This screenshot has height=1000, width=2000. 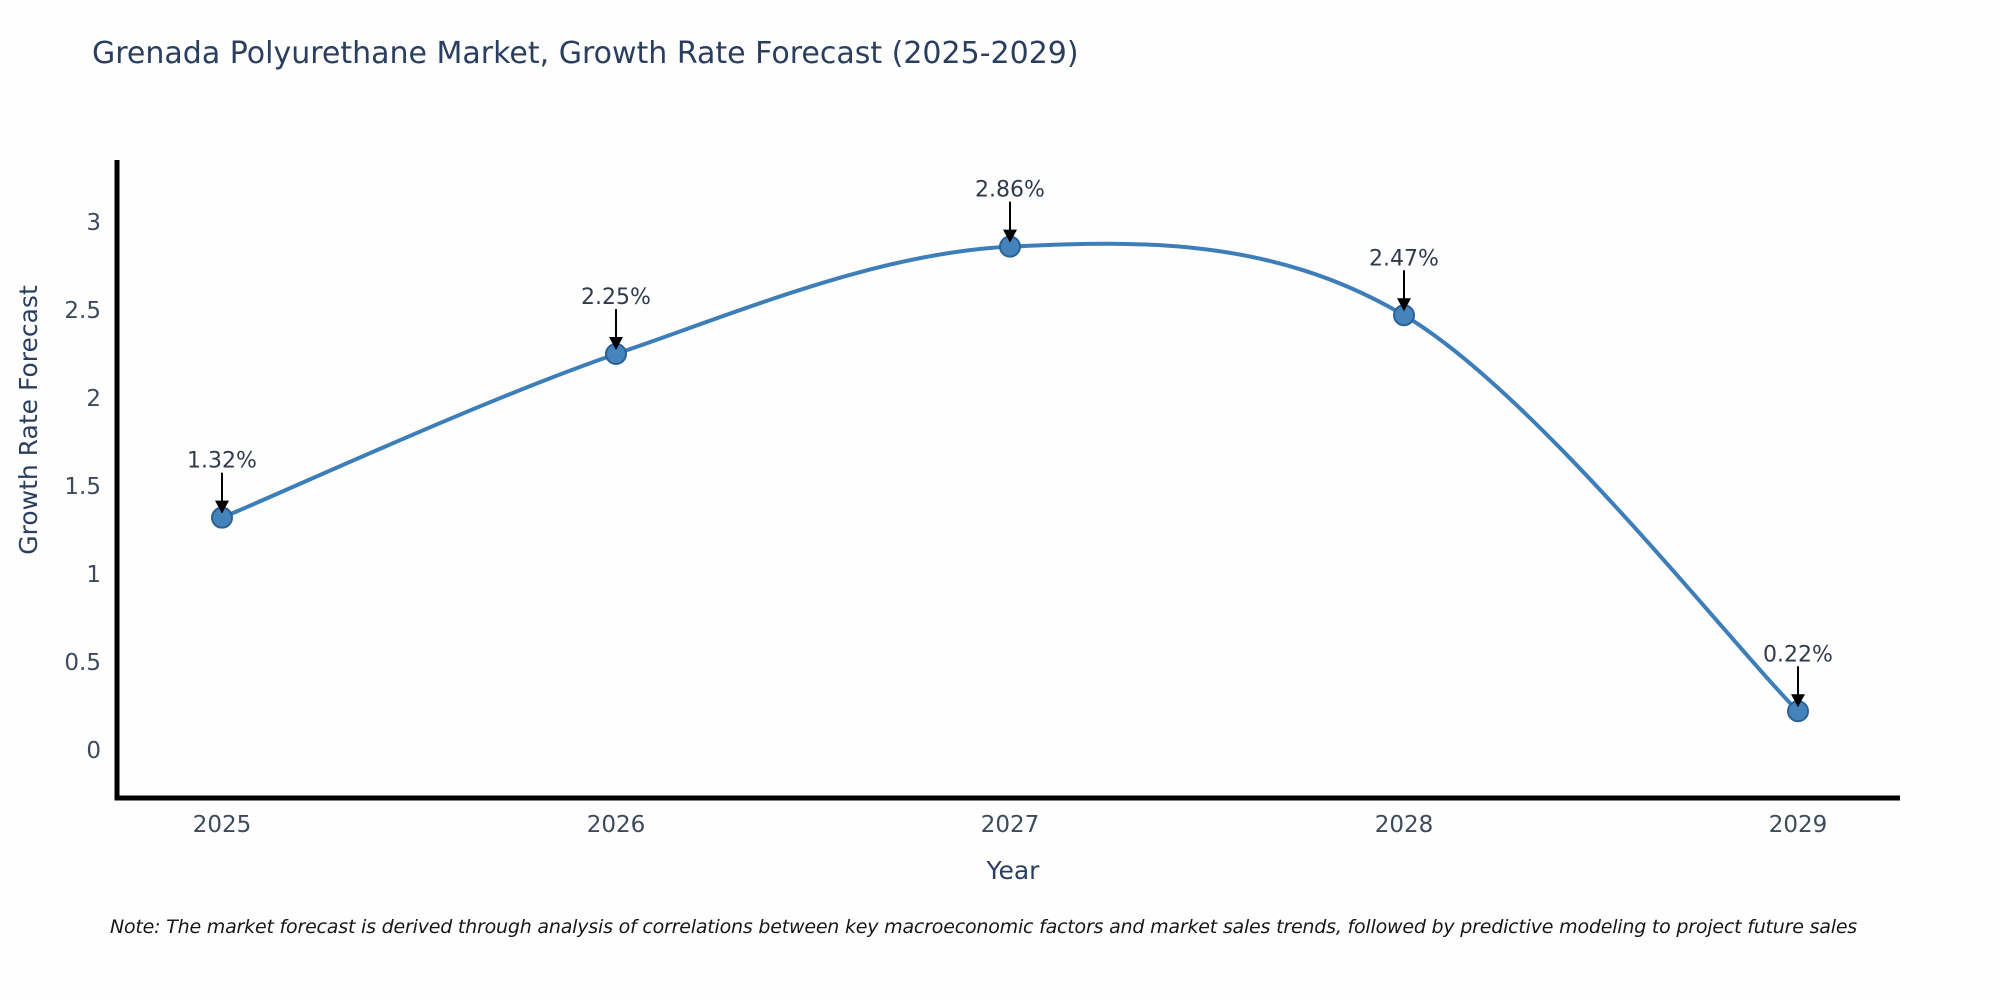 I want to click on y-tick-label: 1, so click(x=93, y=575).